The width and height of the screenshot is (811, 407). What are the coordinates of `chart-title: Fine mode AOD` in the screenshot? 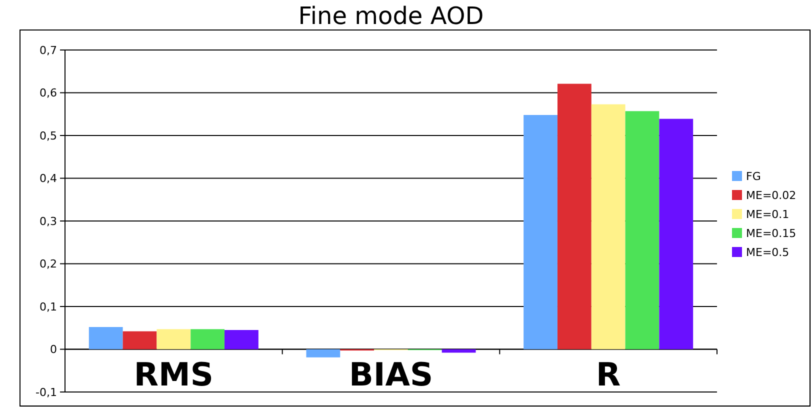 It's located at (391, 16).